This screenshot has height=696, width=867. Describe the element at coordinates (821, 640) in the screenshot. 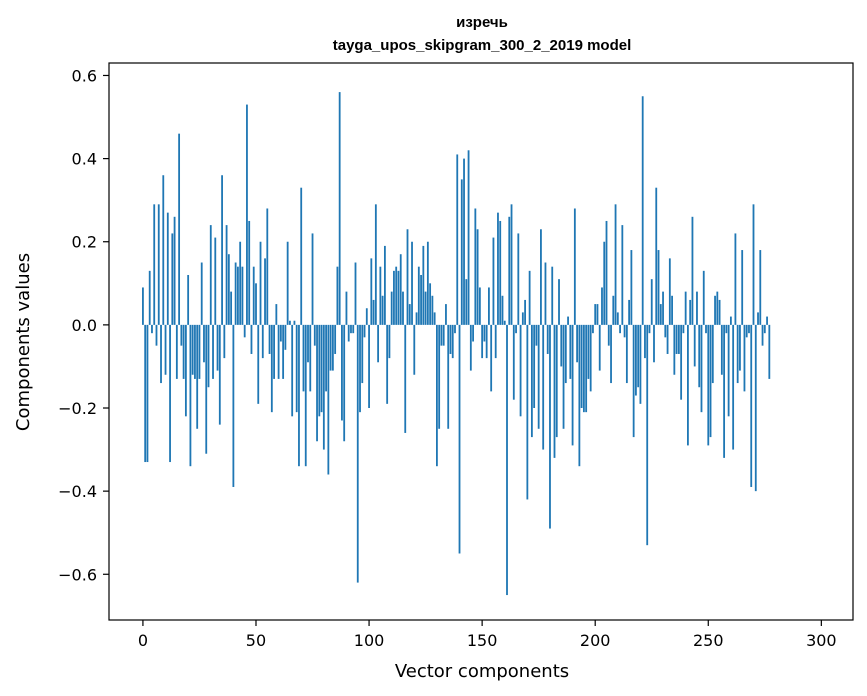

I see `x-tick-label: 300` at that location.